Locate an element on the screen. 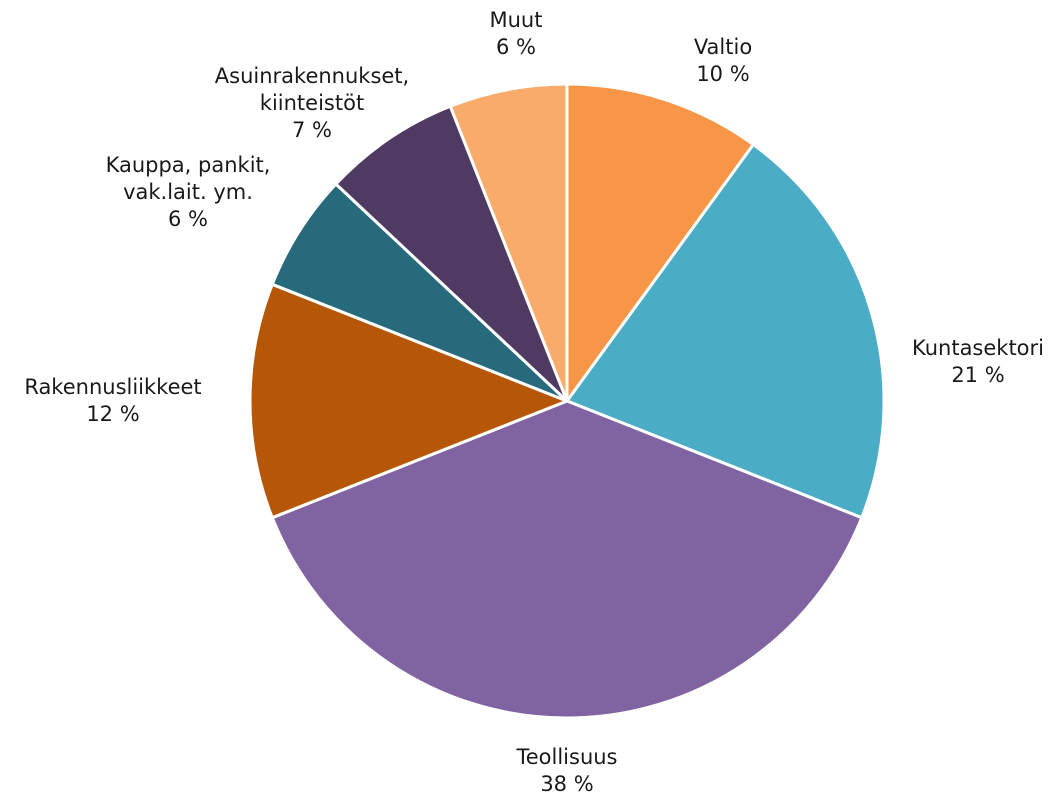 The height and width of the screenshot is (802, 1059). label-kauppa-pankit-vak-lait-ym: Kauppa, pankit, vak.lait. ym. 6 % is located at coordinates (188, 192).